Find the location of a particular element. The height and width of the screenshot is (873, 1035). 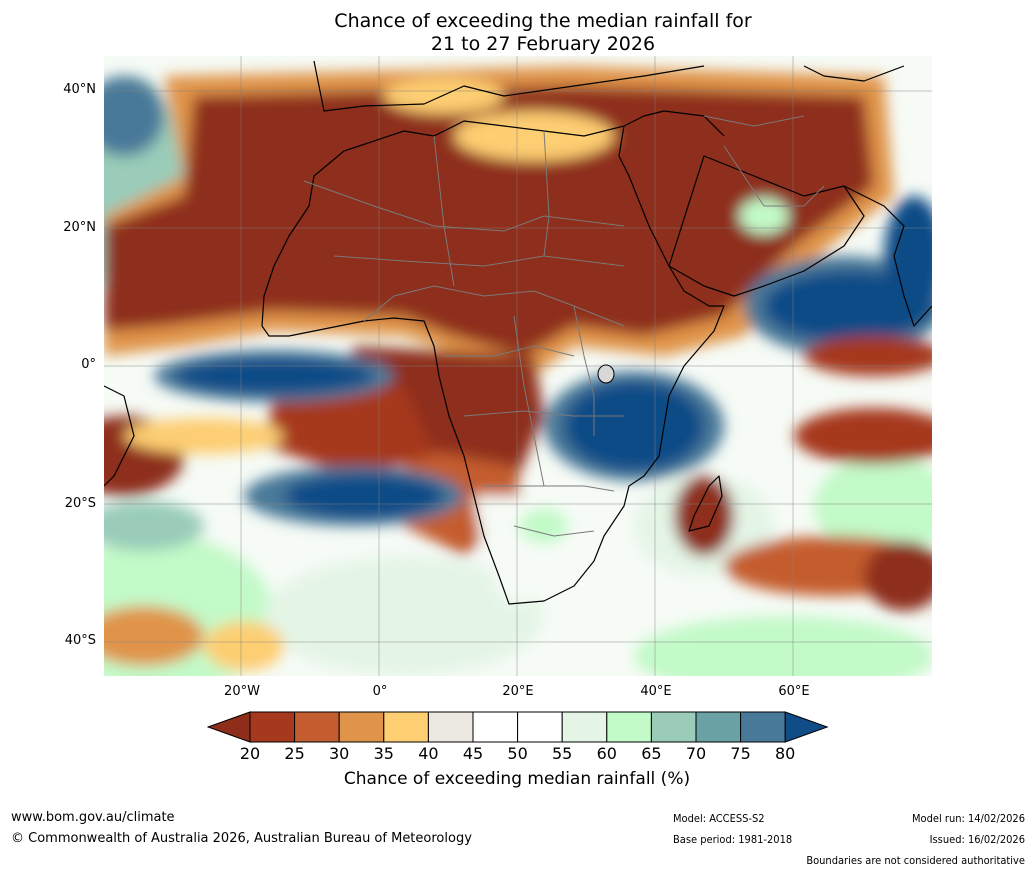

lat-label-20s: 20°S is located at coordinates (80, 503).